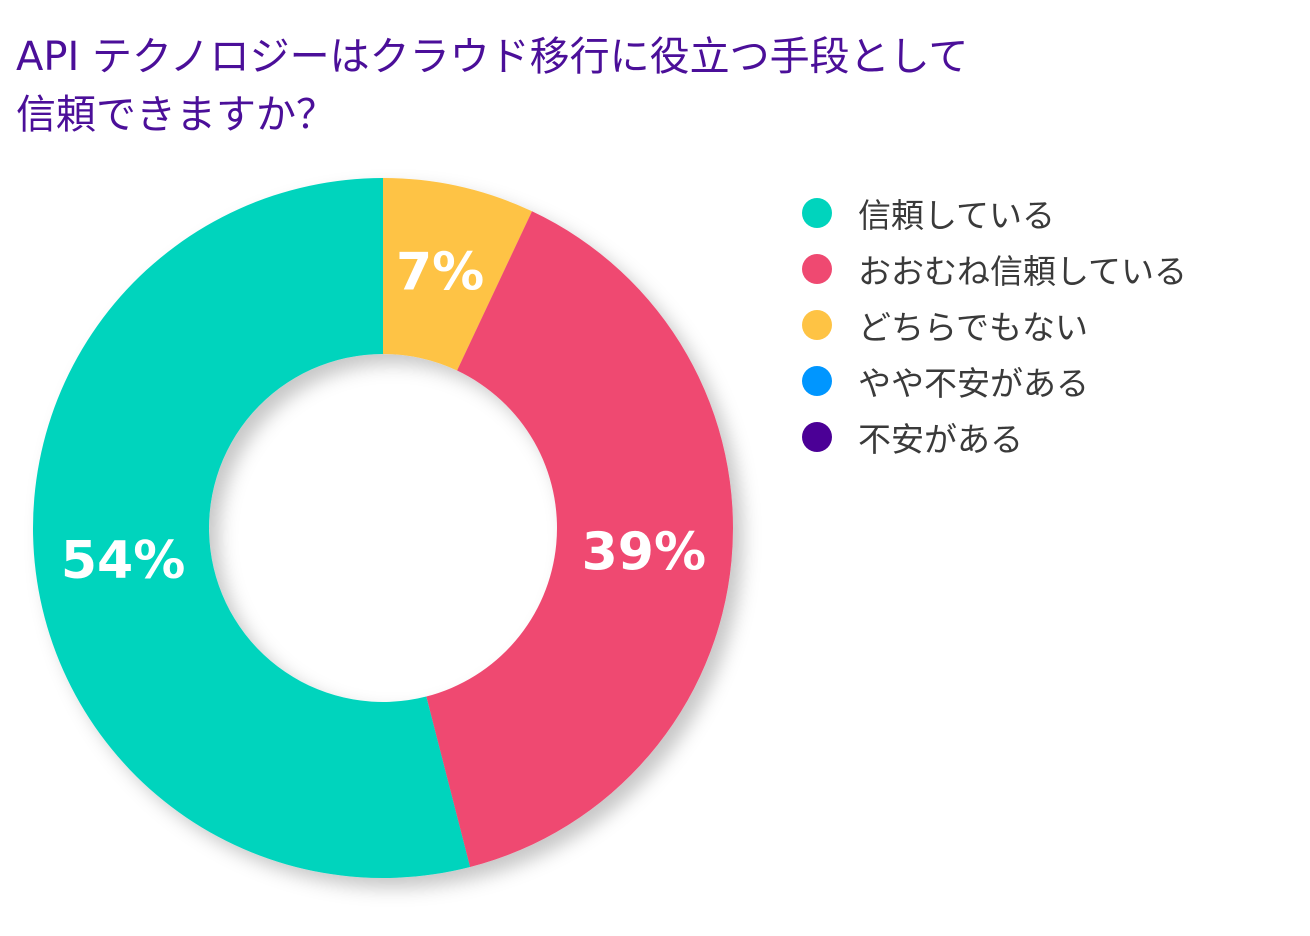  What do you see at coordinates (973, 327) in the screenshot?
I see `legend-label: どちらでもない` at bounding box center [973, 327].